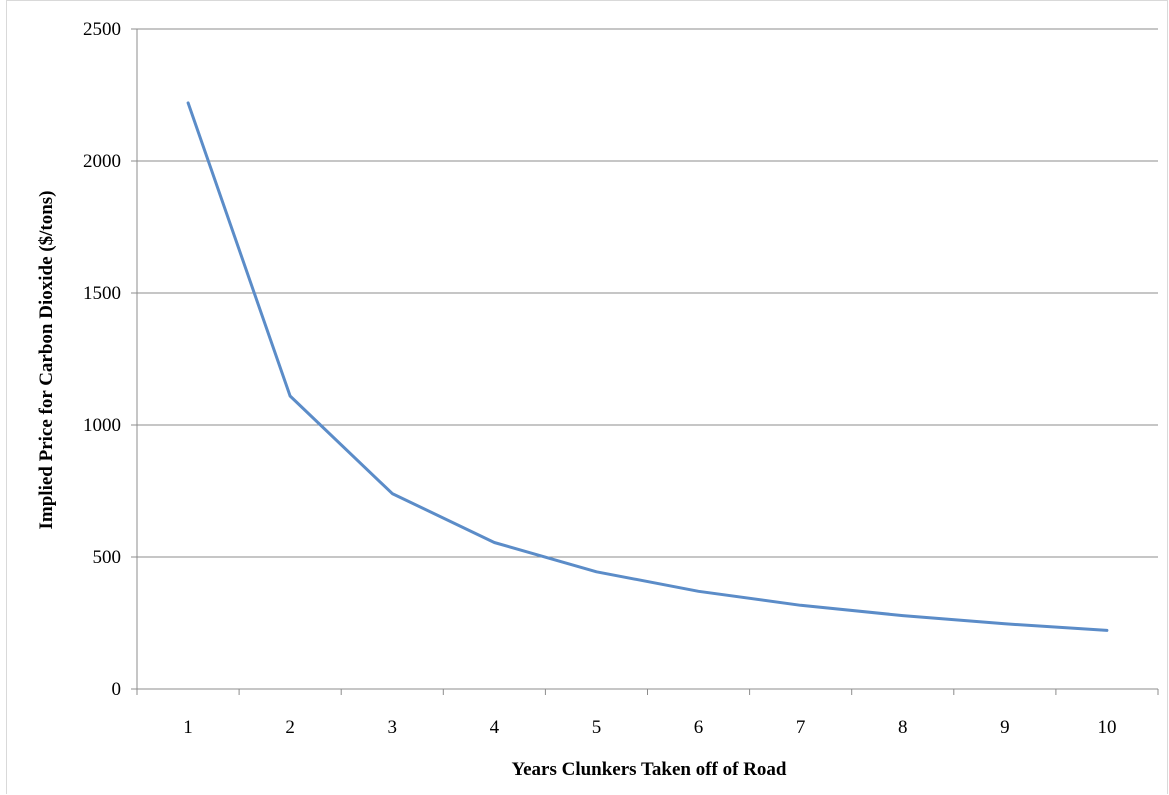  What do you see at coordinates (102, 161) in the screenshot?
I see `y-tick-label: 2000` at bounding box center [102, 161].